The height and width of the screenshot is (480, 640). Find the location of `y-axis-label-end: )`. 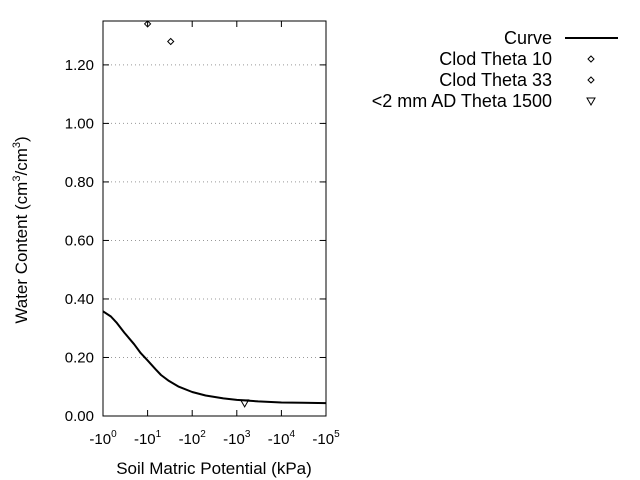

y-axis-label-end: ) is located at coordinates (21, 139).